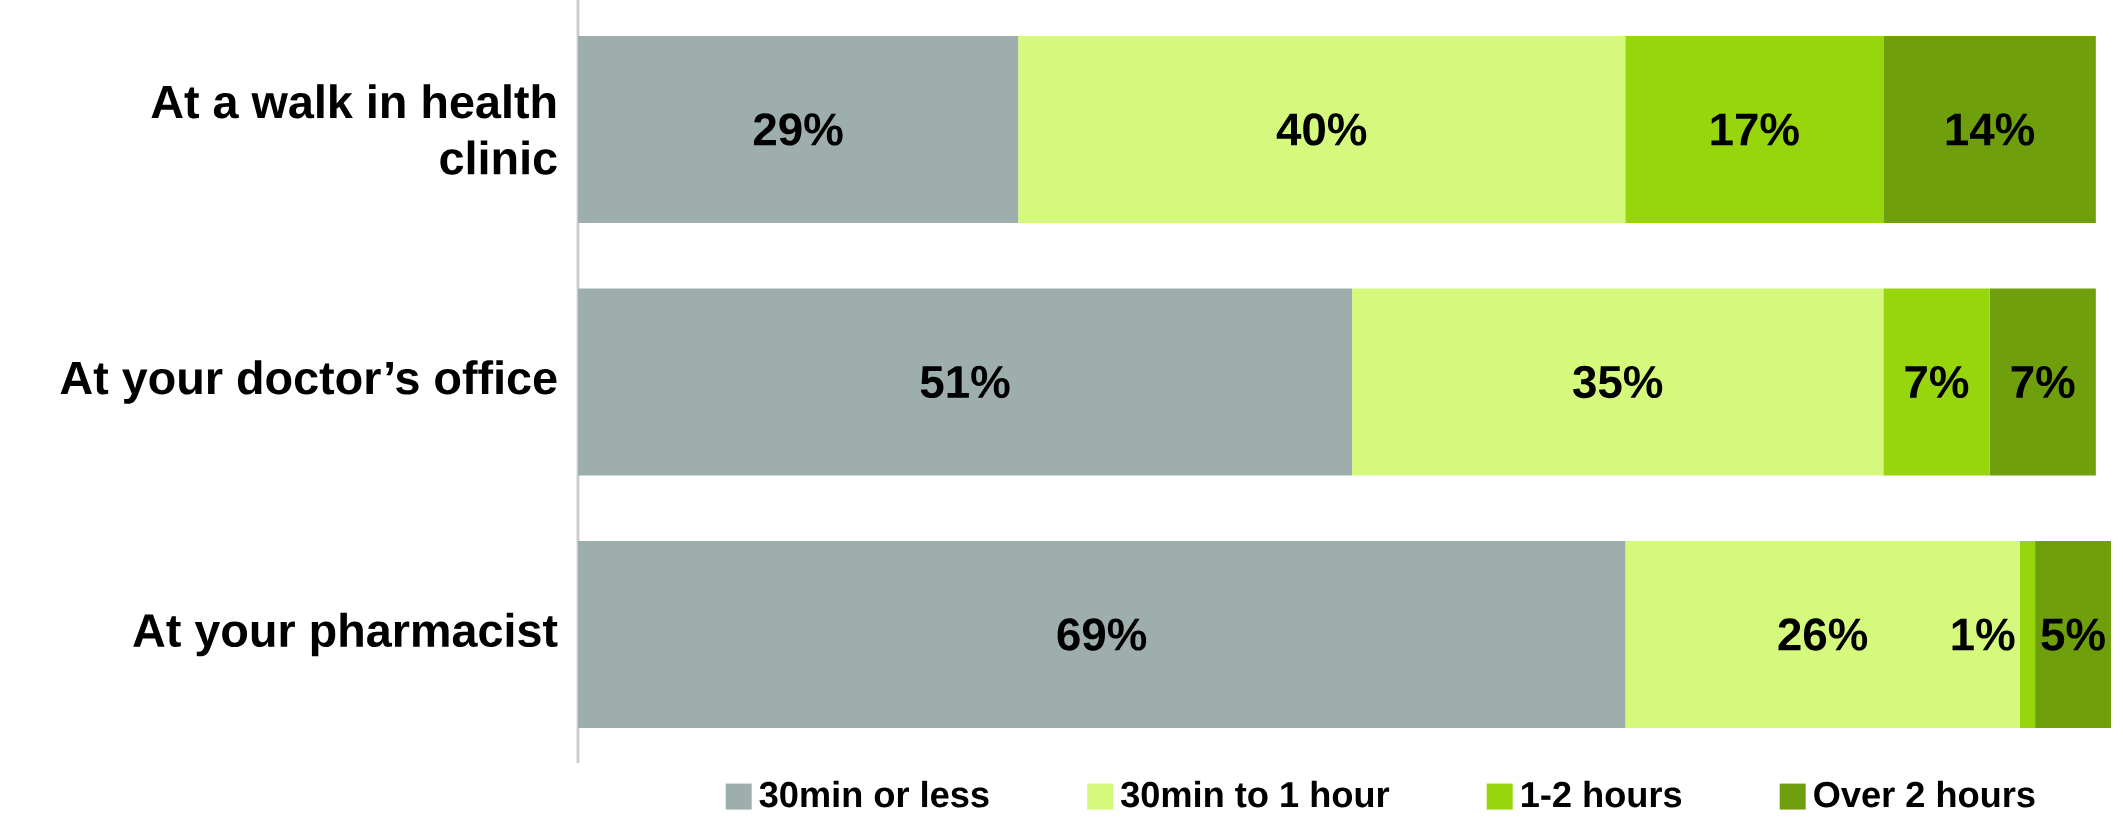 This screenshot has height=819, width=2123. I want to click on y-tick-label: At a walk in health clinic, so click(354, 129).